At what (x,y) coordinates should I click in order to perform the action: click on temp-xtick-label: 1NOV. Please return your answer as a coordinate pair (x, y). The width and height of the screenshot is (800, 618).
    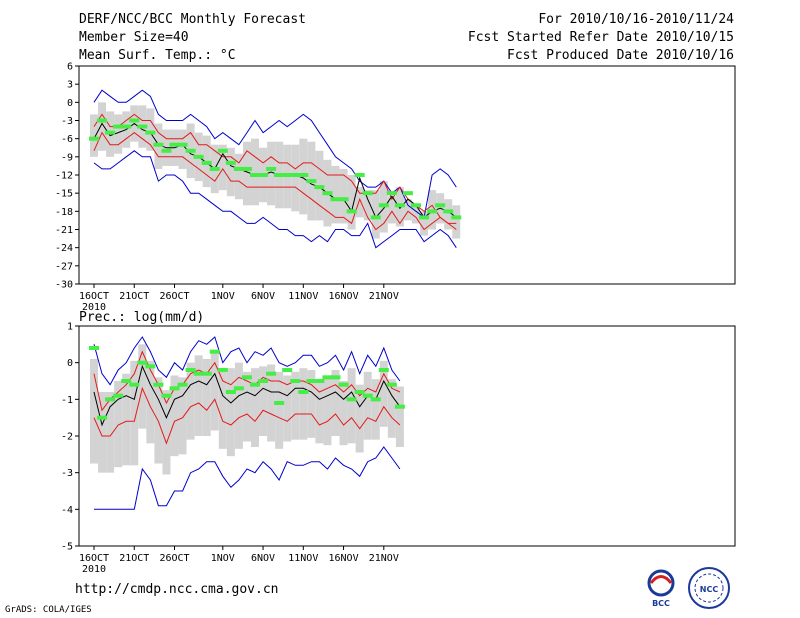
    Looking at the image, I should click on (223, 296).